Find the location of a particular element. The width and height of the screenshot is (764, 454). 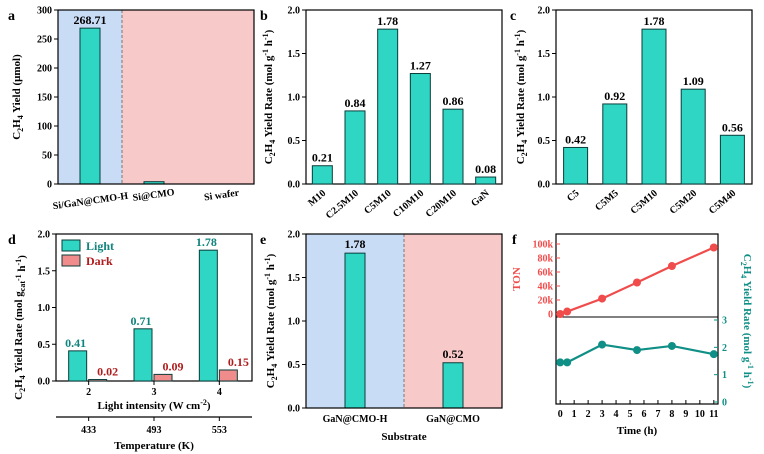

secondary-x-tick-label: 553 is located at coordinates (219, 430).